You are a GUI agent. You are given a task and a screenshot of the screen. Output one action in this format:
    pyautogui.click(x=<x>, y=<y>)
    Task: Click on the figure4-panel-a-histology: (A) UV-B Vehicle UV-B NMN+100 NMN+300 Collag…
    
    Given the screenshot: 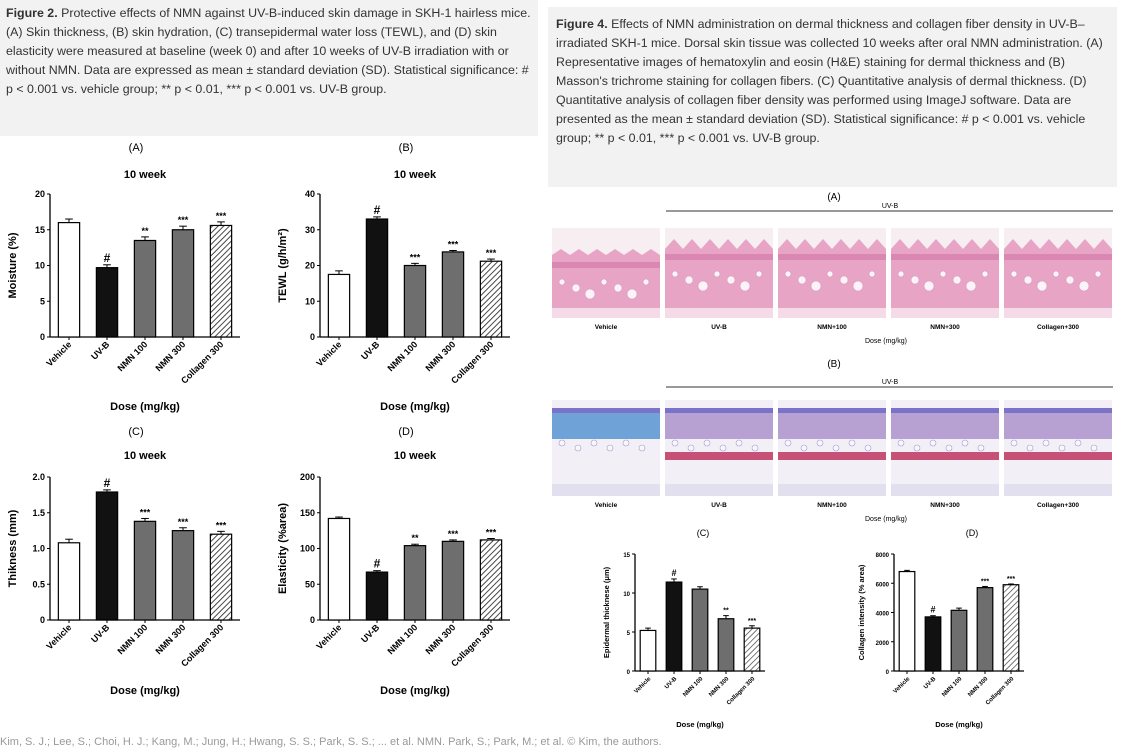 What is the action you would take?
    pyautogui.click(x=832, y=268)
    